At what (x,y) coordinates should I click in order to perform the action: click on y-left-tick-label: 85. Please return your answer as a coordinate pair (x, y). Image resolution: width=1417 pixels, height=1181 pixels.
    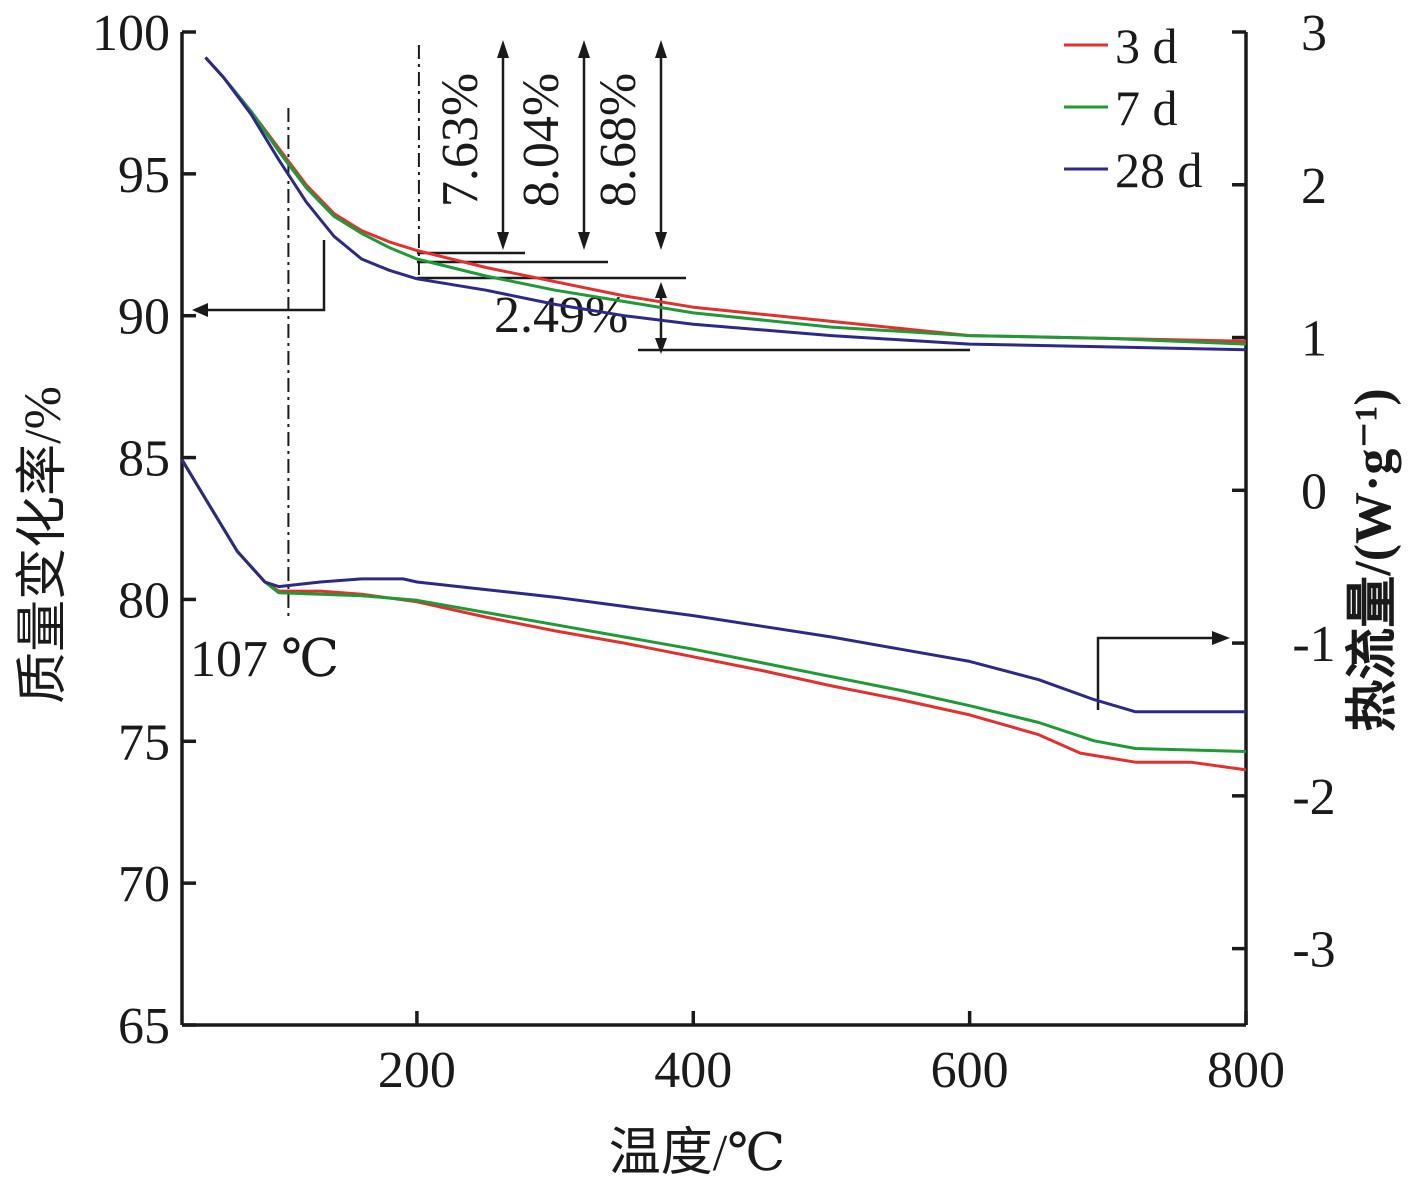
    Looking at the image, I should click on (144, 459).